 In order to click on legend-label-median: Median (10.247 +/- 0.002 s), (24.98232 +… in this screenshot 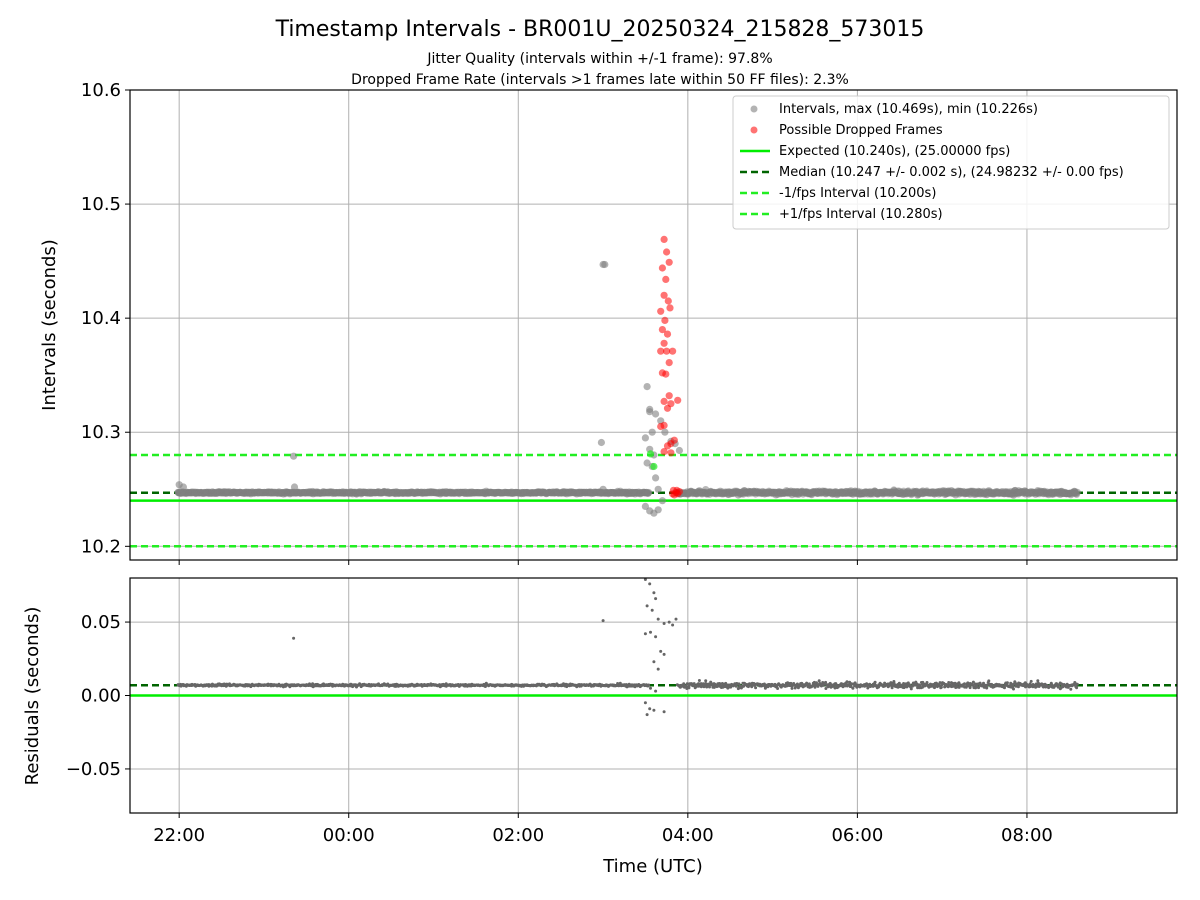, I will do `click(951, 172)`.